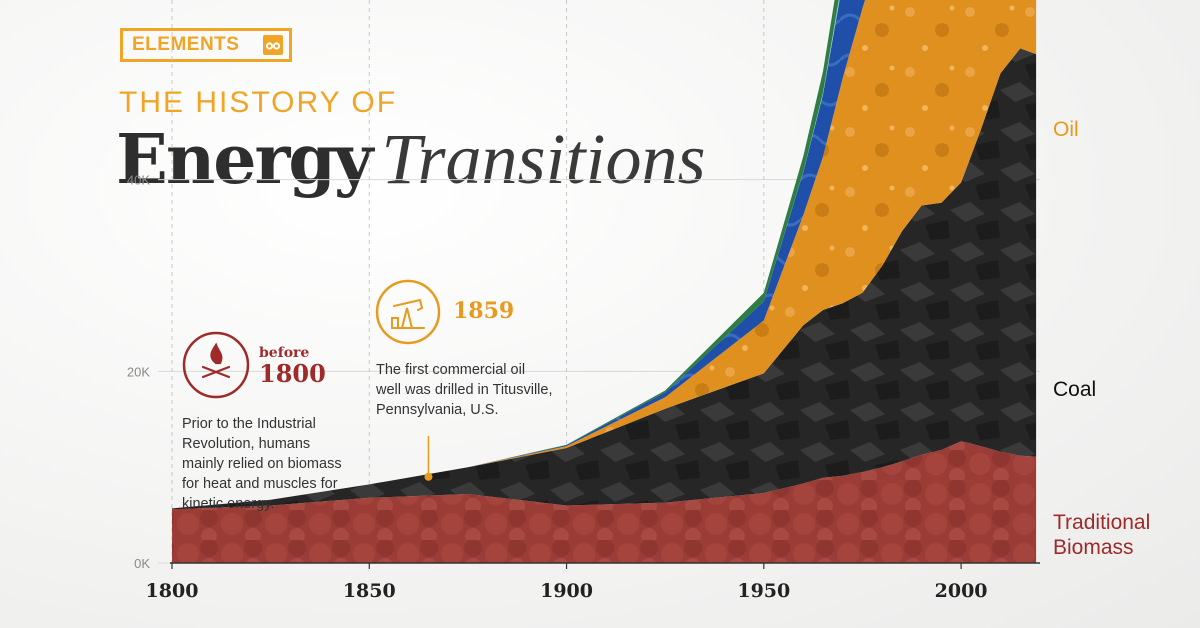 The height and width of the screenshot is (628, 1200). I want to click on x-tick-label: 2000, so click(961, 591).